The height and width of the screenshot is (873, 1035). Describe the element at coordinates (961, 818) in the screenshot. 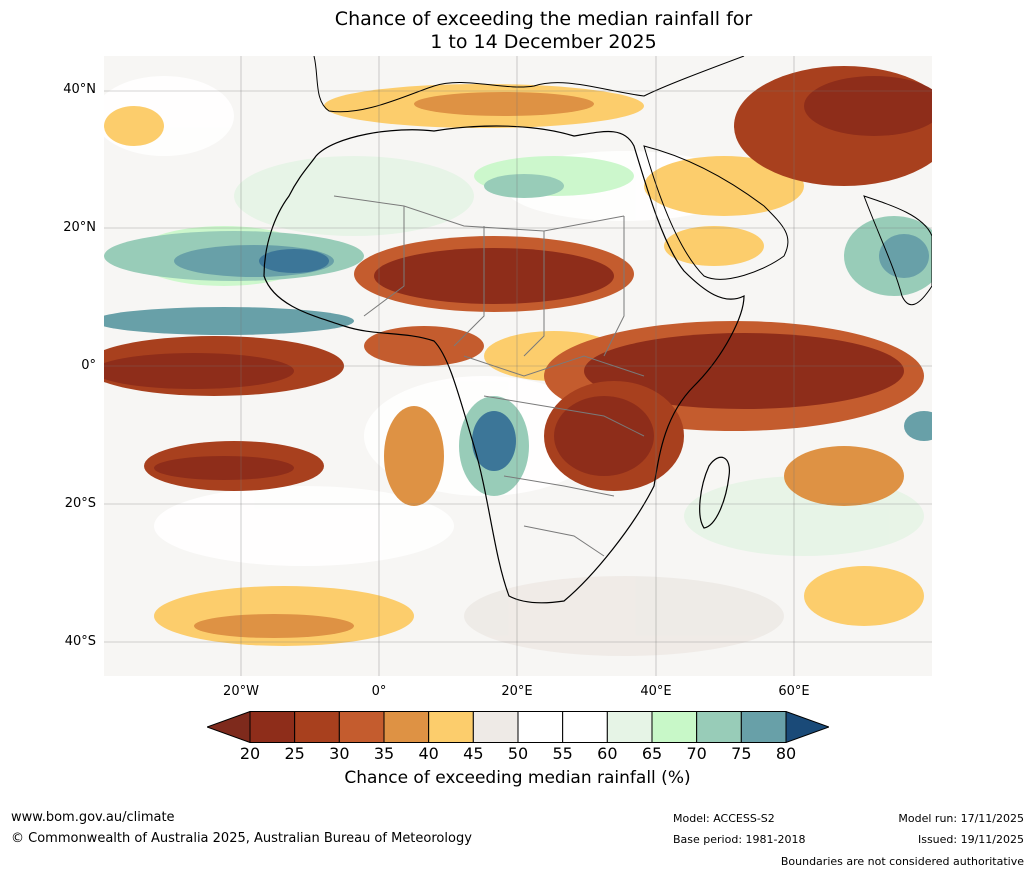

I see `model-run-date: Model run: 17/11/2025` at that location.